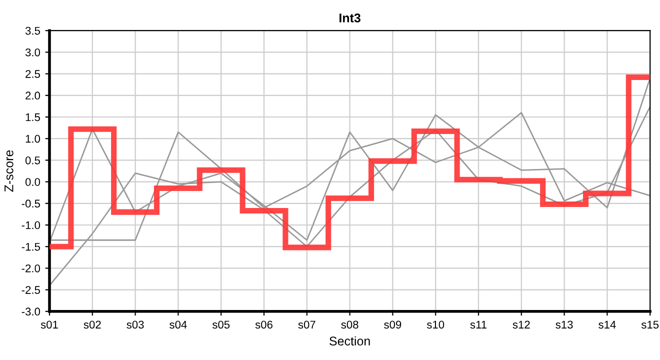 The height and width of the screenshot is (360, 660). I want to click on x-tick-label: s15, so click(650, 324).